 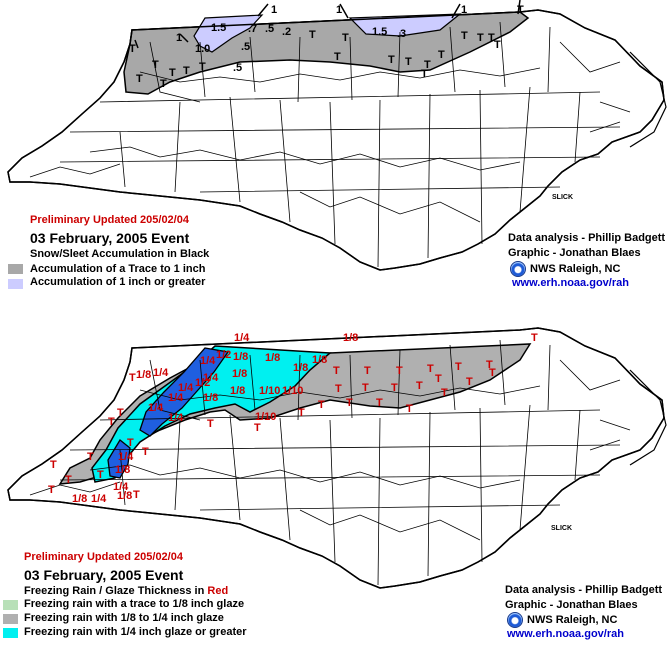 What do you see at coordinates (402, 34) in the screenshot?
I see `snow-value: .3` at bounding box center [402, 34].